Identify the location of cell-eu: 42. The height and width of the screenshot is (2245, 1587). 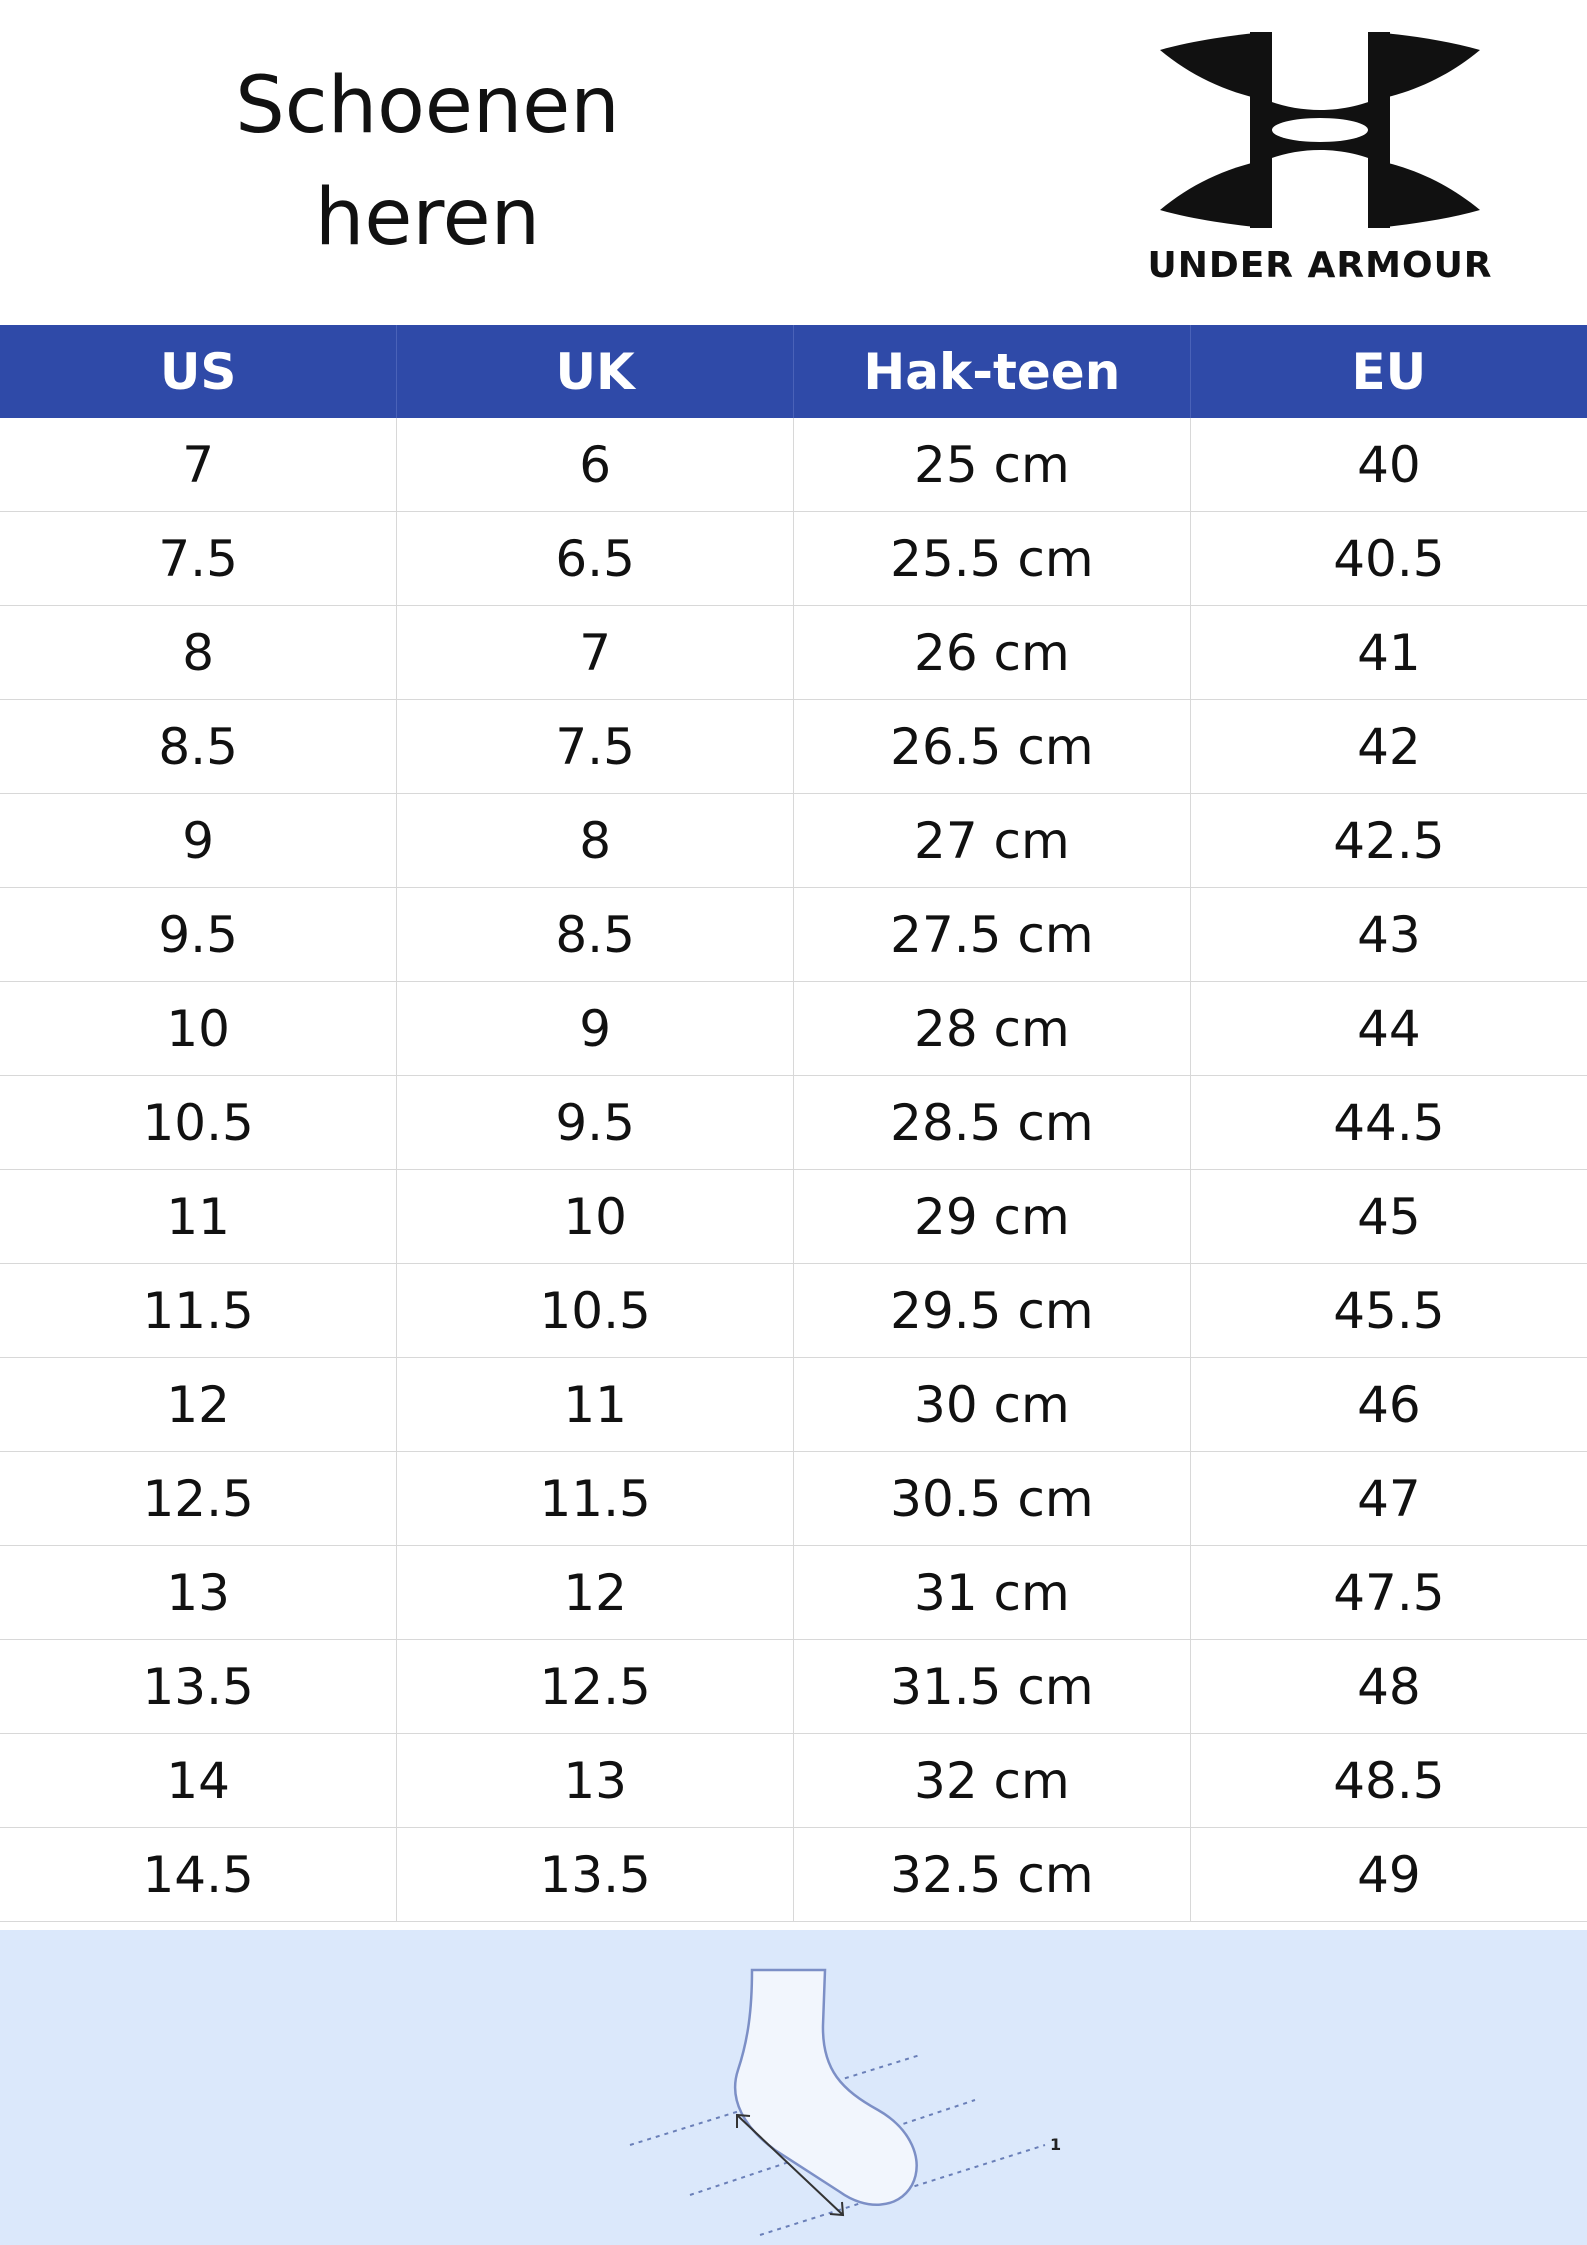
(1388, 746).